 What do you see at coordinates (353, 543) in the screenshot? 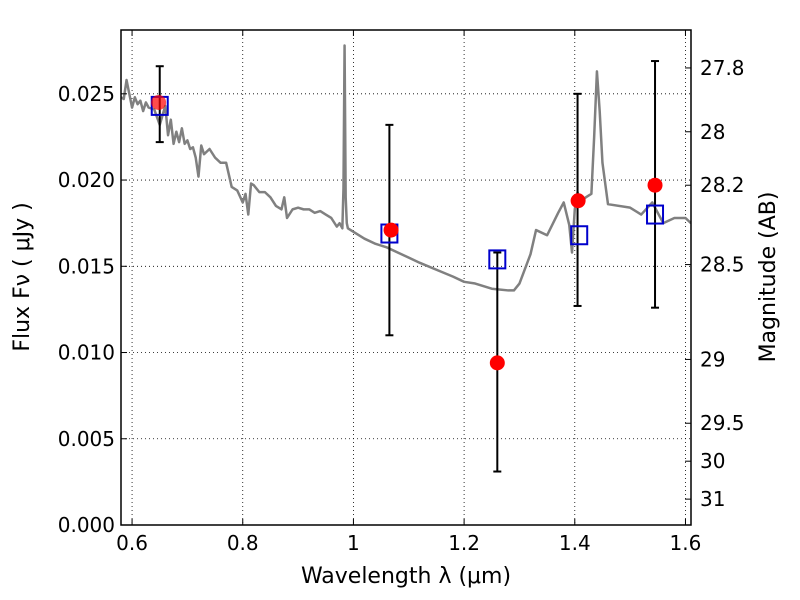
I see `x-tick-label: 1` at bounding box center [353, 543].